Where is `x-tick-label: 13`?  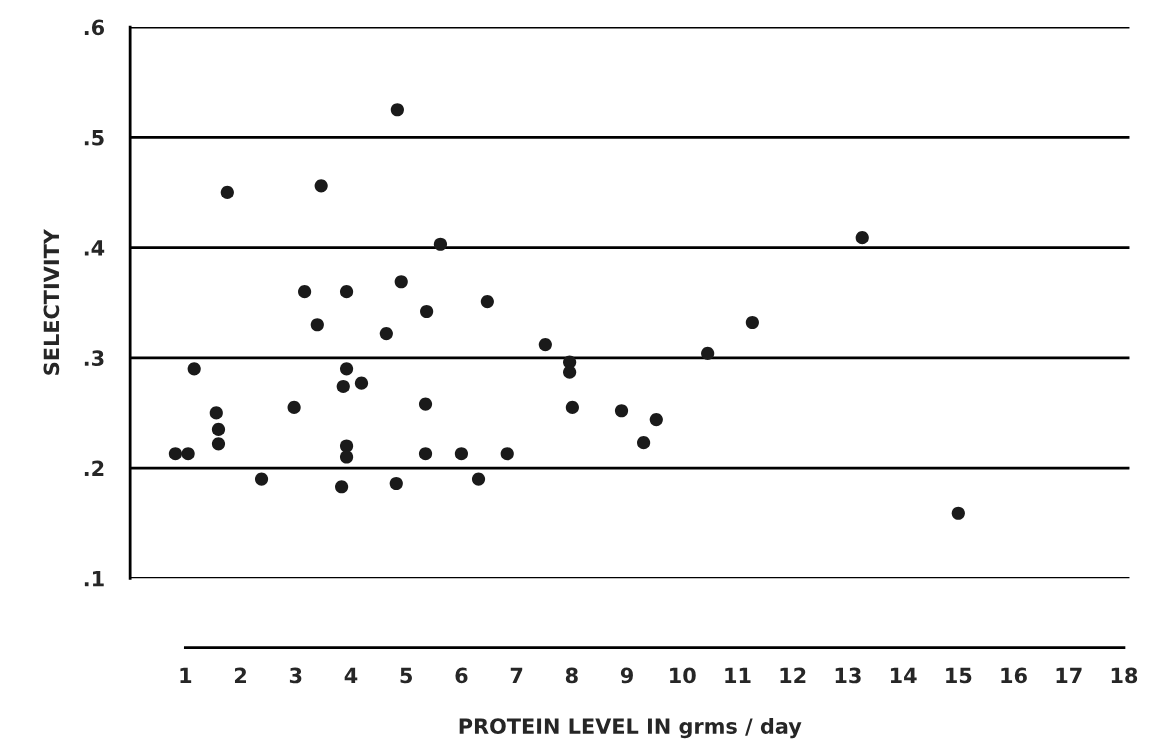
x-tick-label: 13 is located at coordinates (848, 675).